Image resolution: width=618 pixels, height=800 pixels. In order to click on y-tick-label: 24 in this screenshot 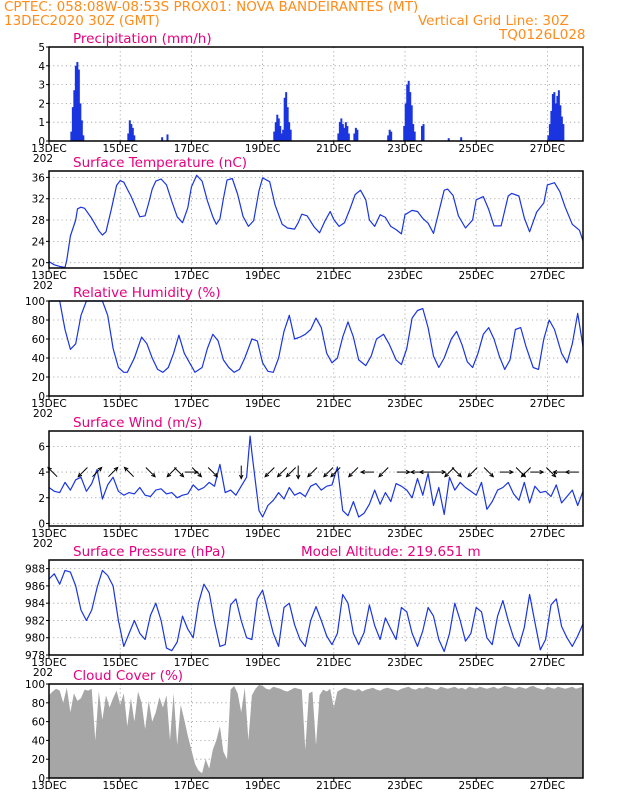, I will do `click(39, 242)`.